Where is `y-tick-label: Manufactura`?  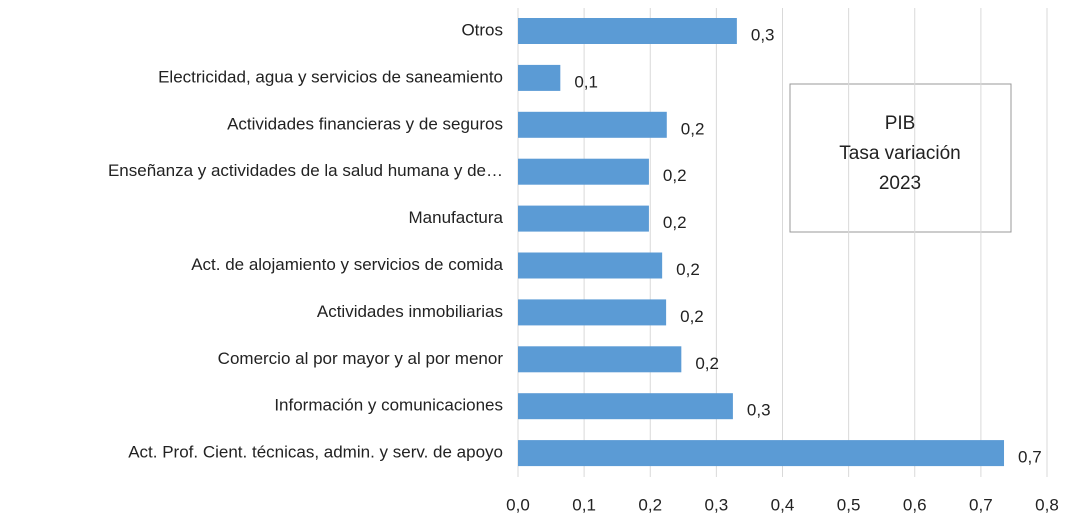
y-tick-label: Manufactura is located at coordinates (456, 217).